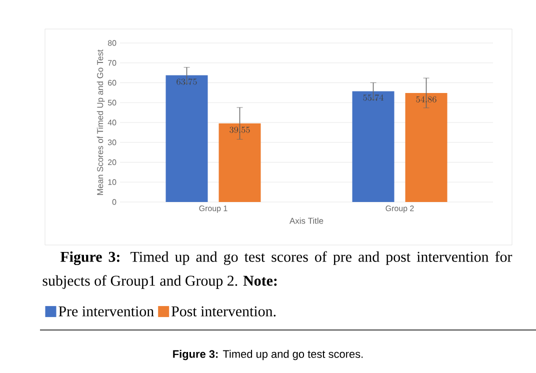  What do you see at coordinates (186, 81) in the screenshot?
I see `data-label: 63.75` at bounding box center [186, 81].